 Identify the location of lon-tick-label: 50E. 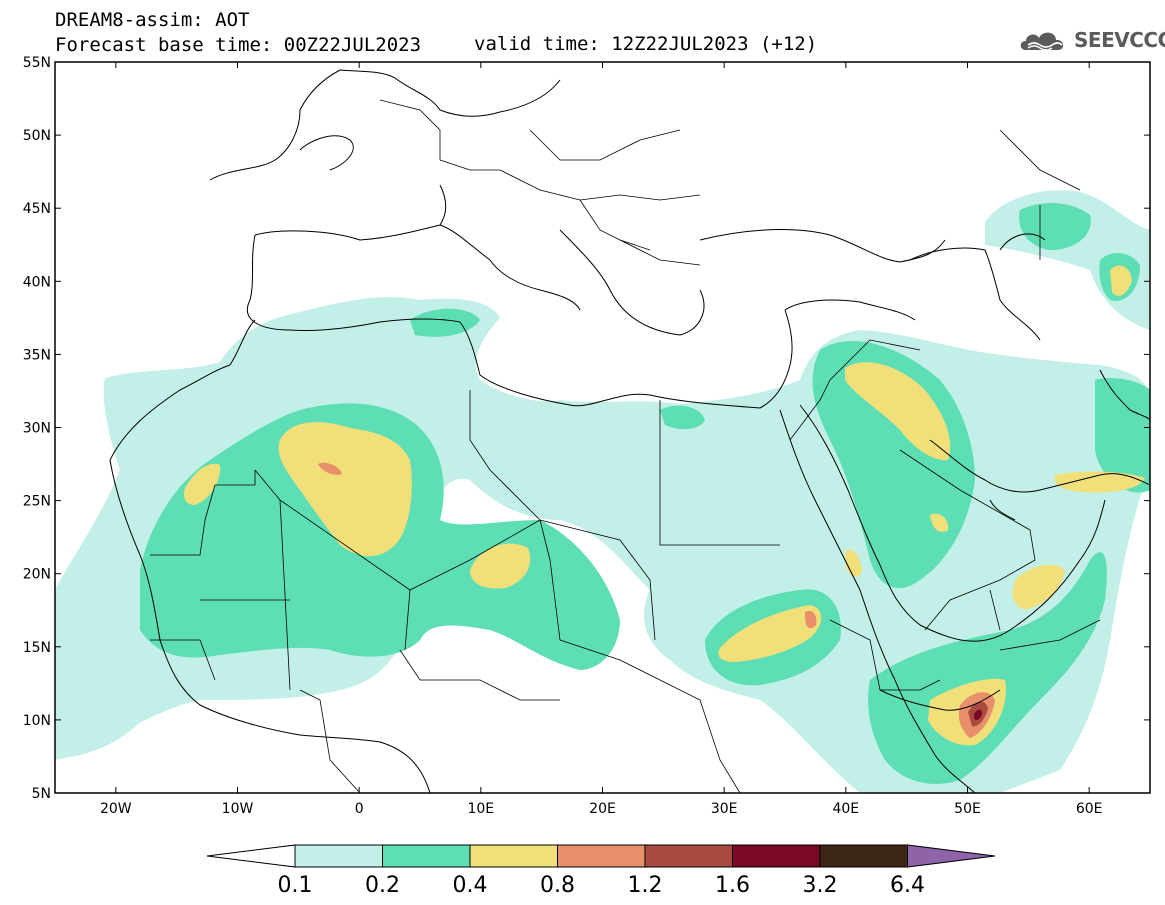
(967, 809).